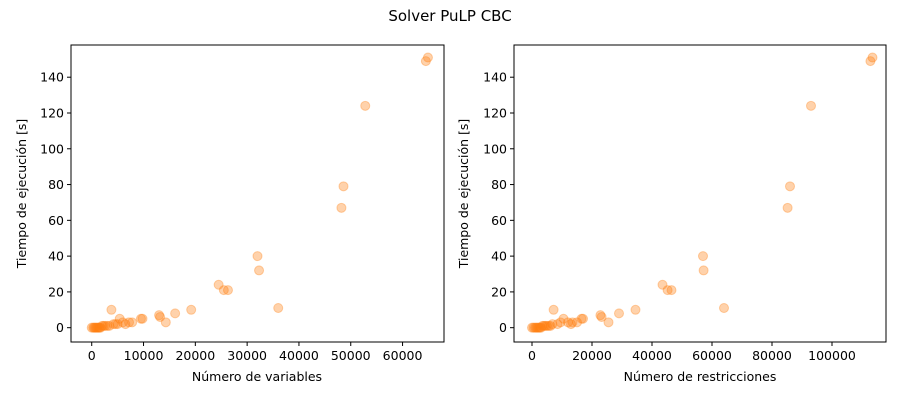 The width and height of the screenshot is (900, 400). Describe the element at coordinates (449, 16) in the screenshot. I see `figure-title: Solver PuLP CBC` at that location.